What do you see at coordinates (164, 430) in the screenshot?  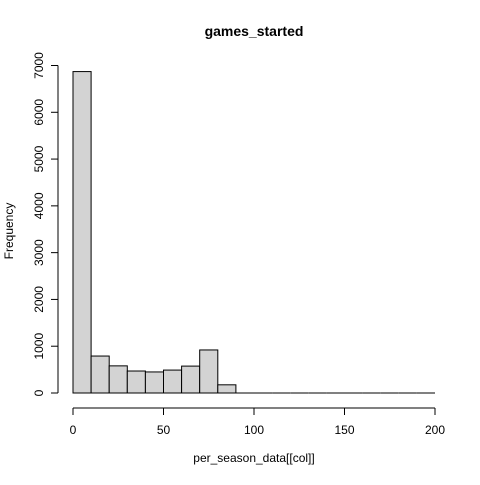 I see `x-tick-label: 50` at bounding box center [164, 430].